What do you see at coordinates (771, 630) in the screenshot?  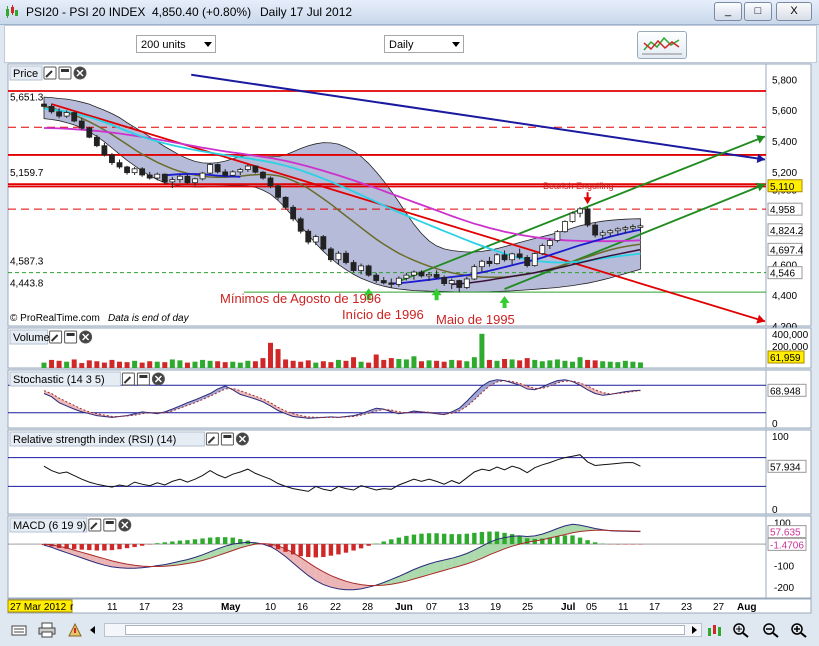 I see `zoom-out-icon` at bounding box center [771, 630].